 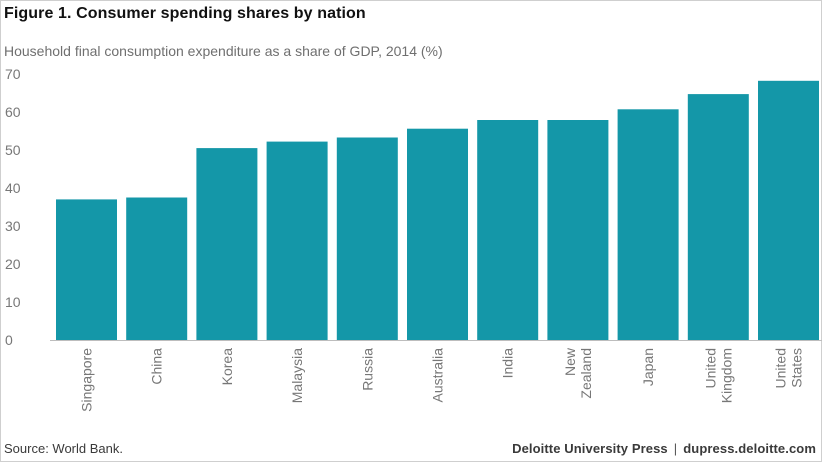 I want to click on y-tick-label: 50, so click(x=13, y=150).